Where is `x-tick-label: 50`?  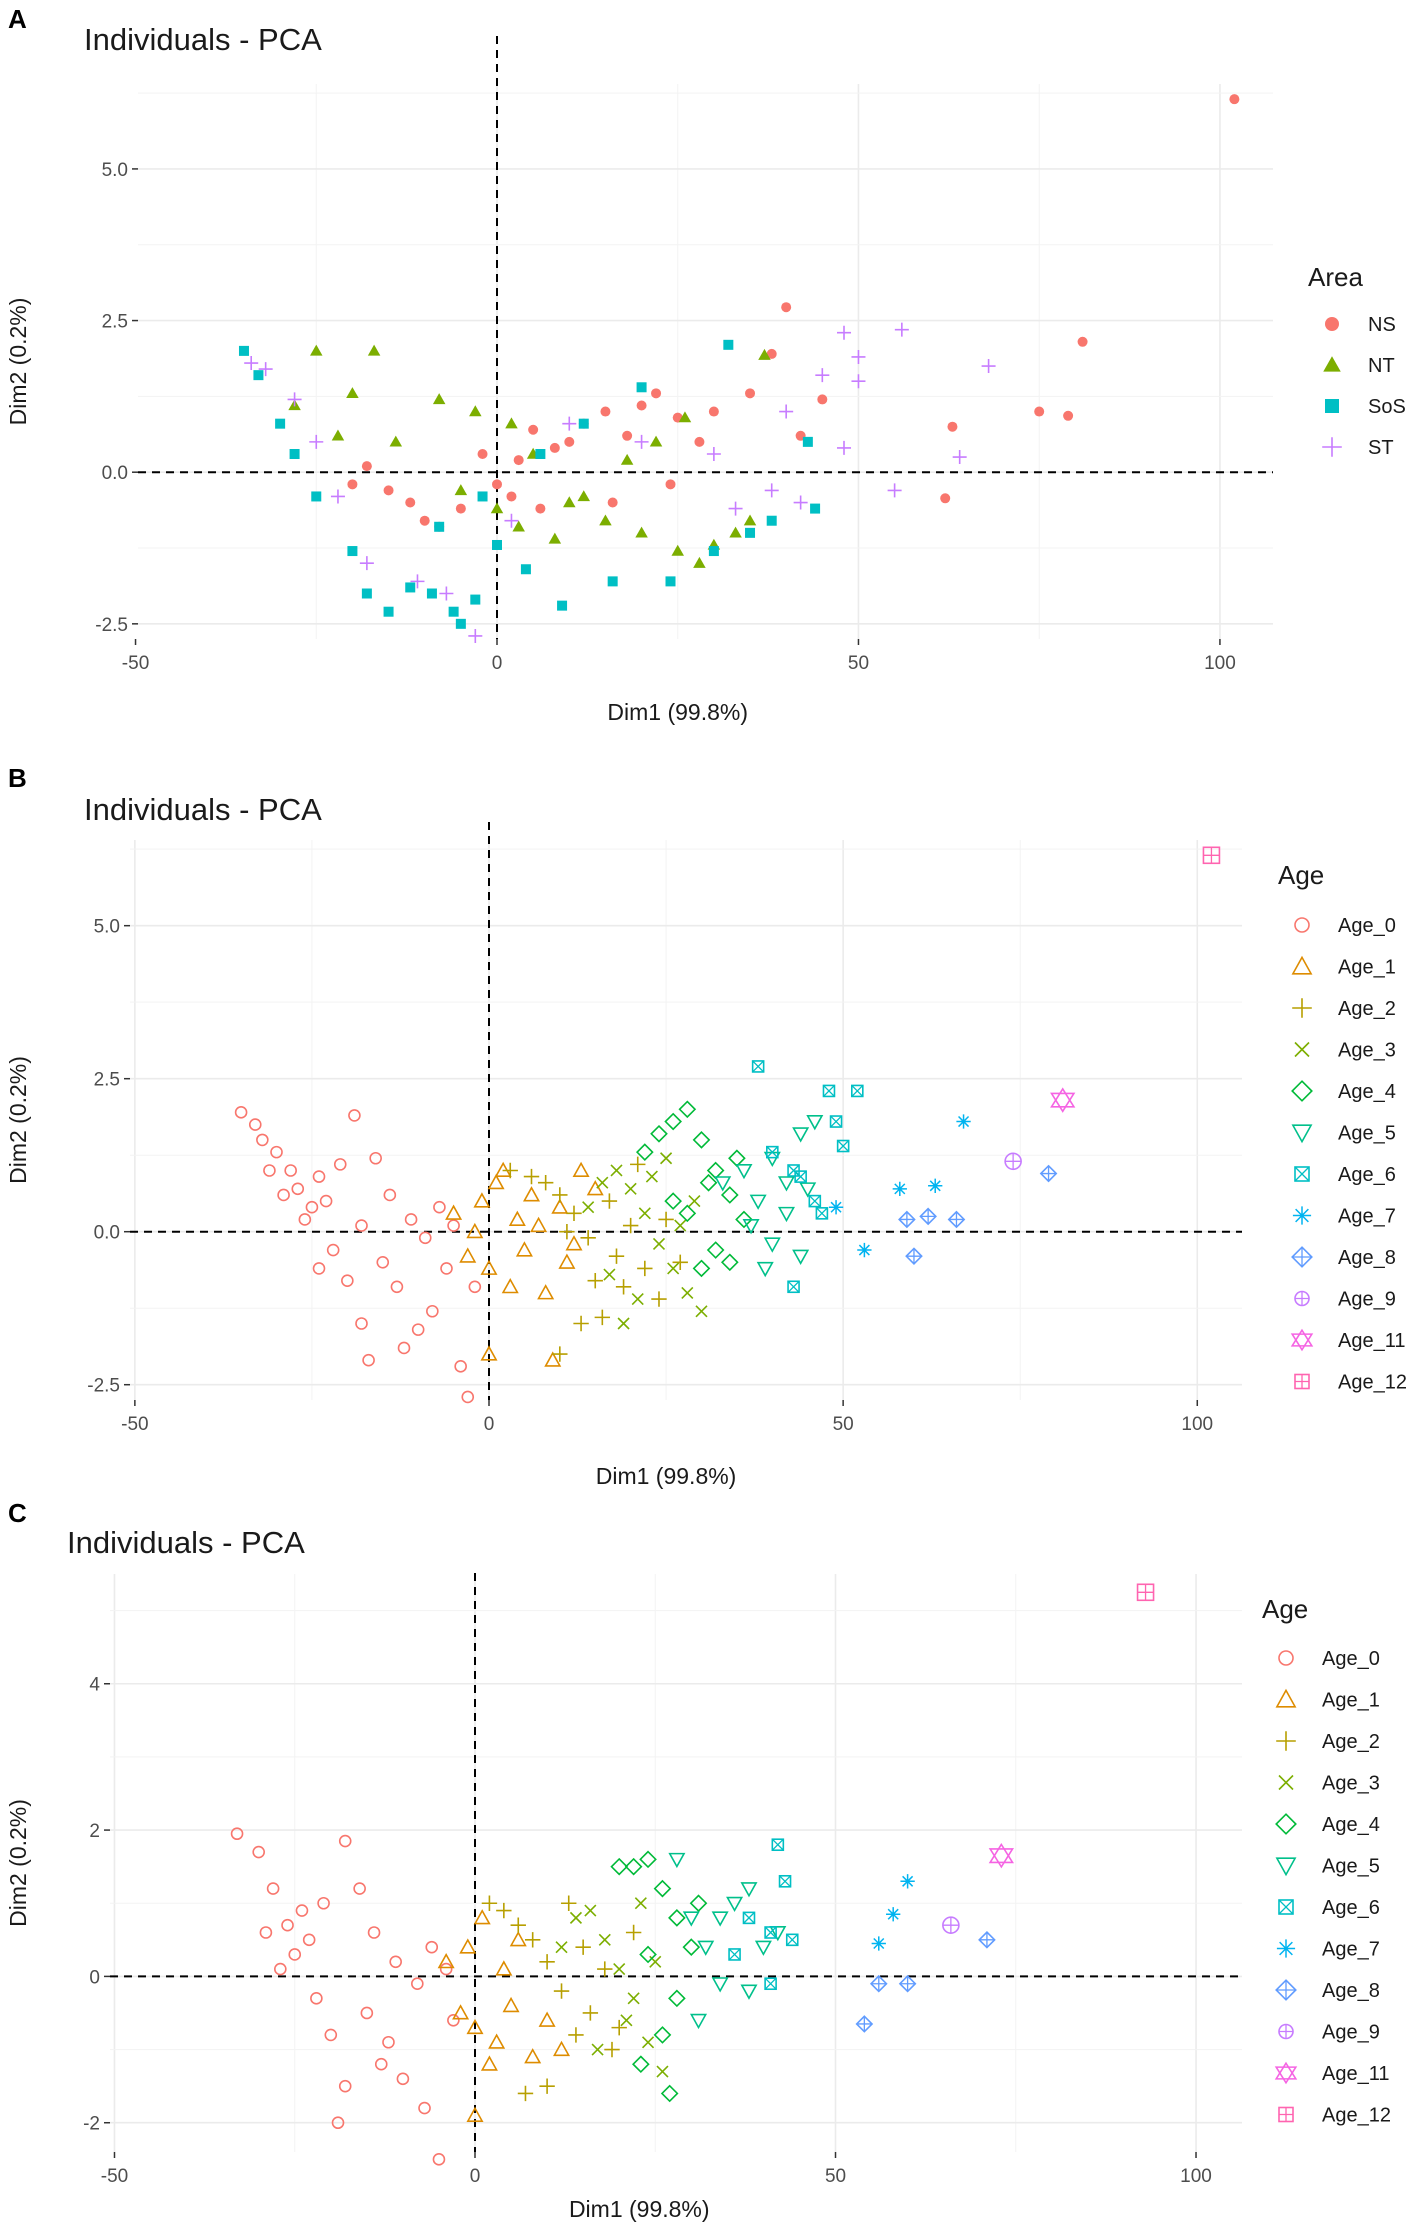
x-tick-label: 50 is located at coordinates (835, 2176).